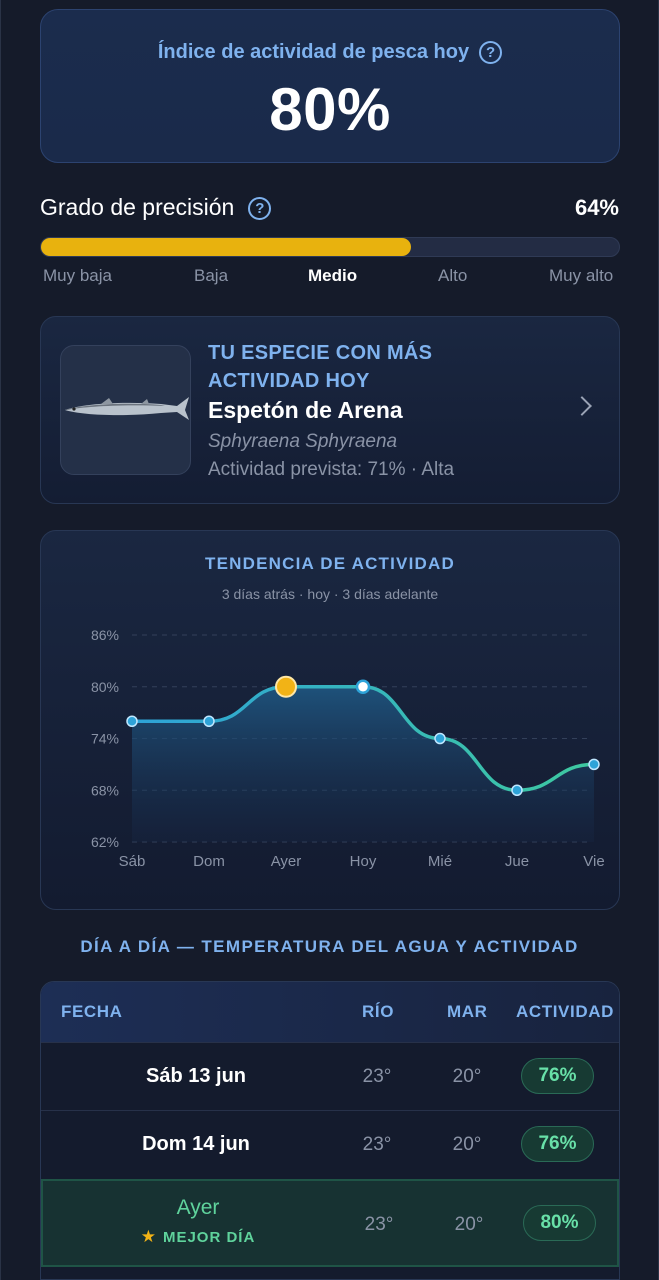 The image size is (659, 1280). What do you see at coordinates (582, 406) in the screenshot?
I see `chevron-right-icon` at bounding box center [582, 406].